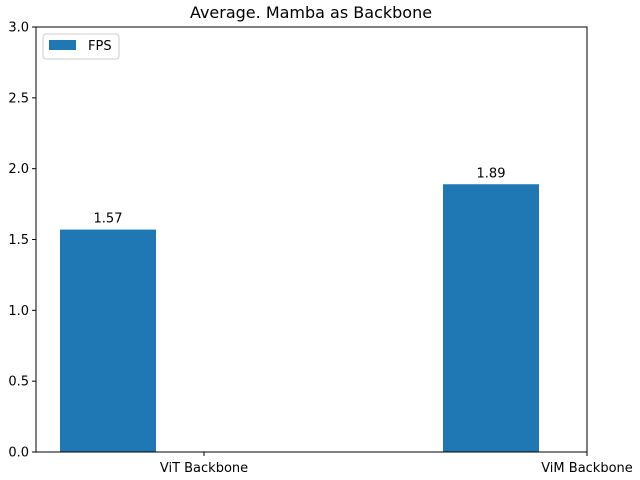  What do you see at coordinates (108, 219) in the screenshot?
I see `data-label: 1.57` at bounding box center [108, 219].